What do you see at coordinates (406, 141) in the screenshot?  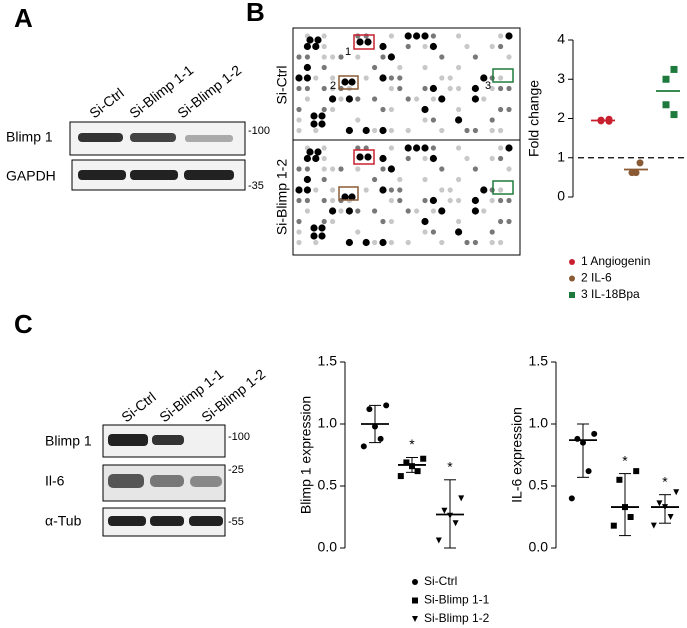 I see `arrays` at bounding box center [406, 141].